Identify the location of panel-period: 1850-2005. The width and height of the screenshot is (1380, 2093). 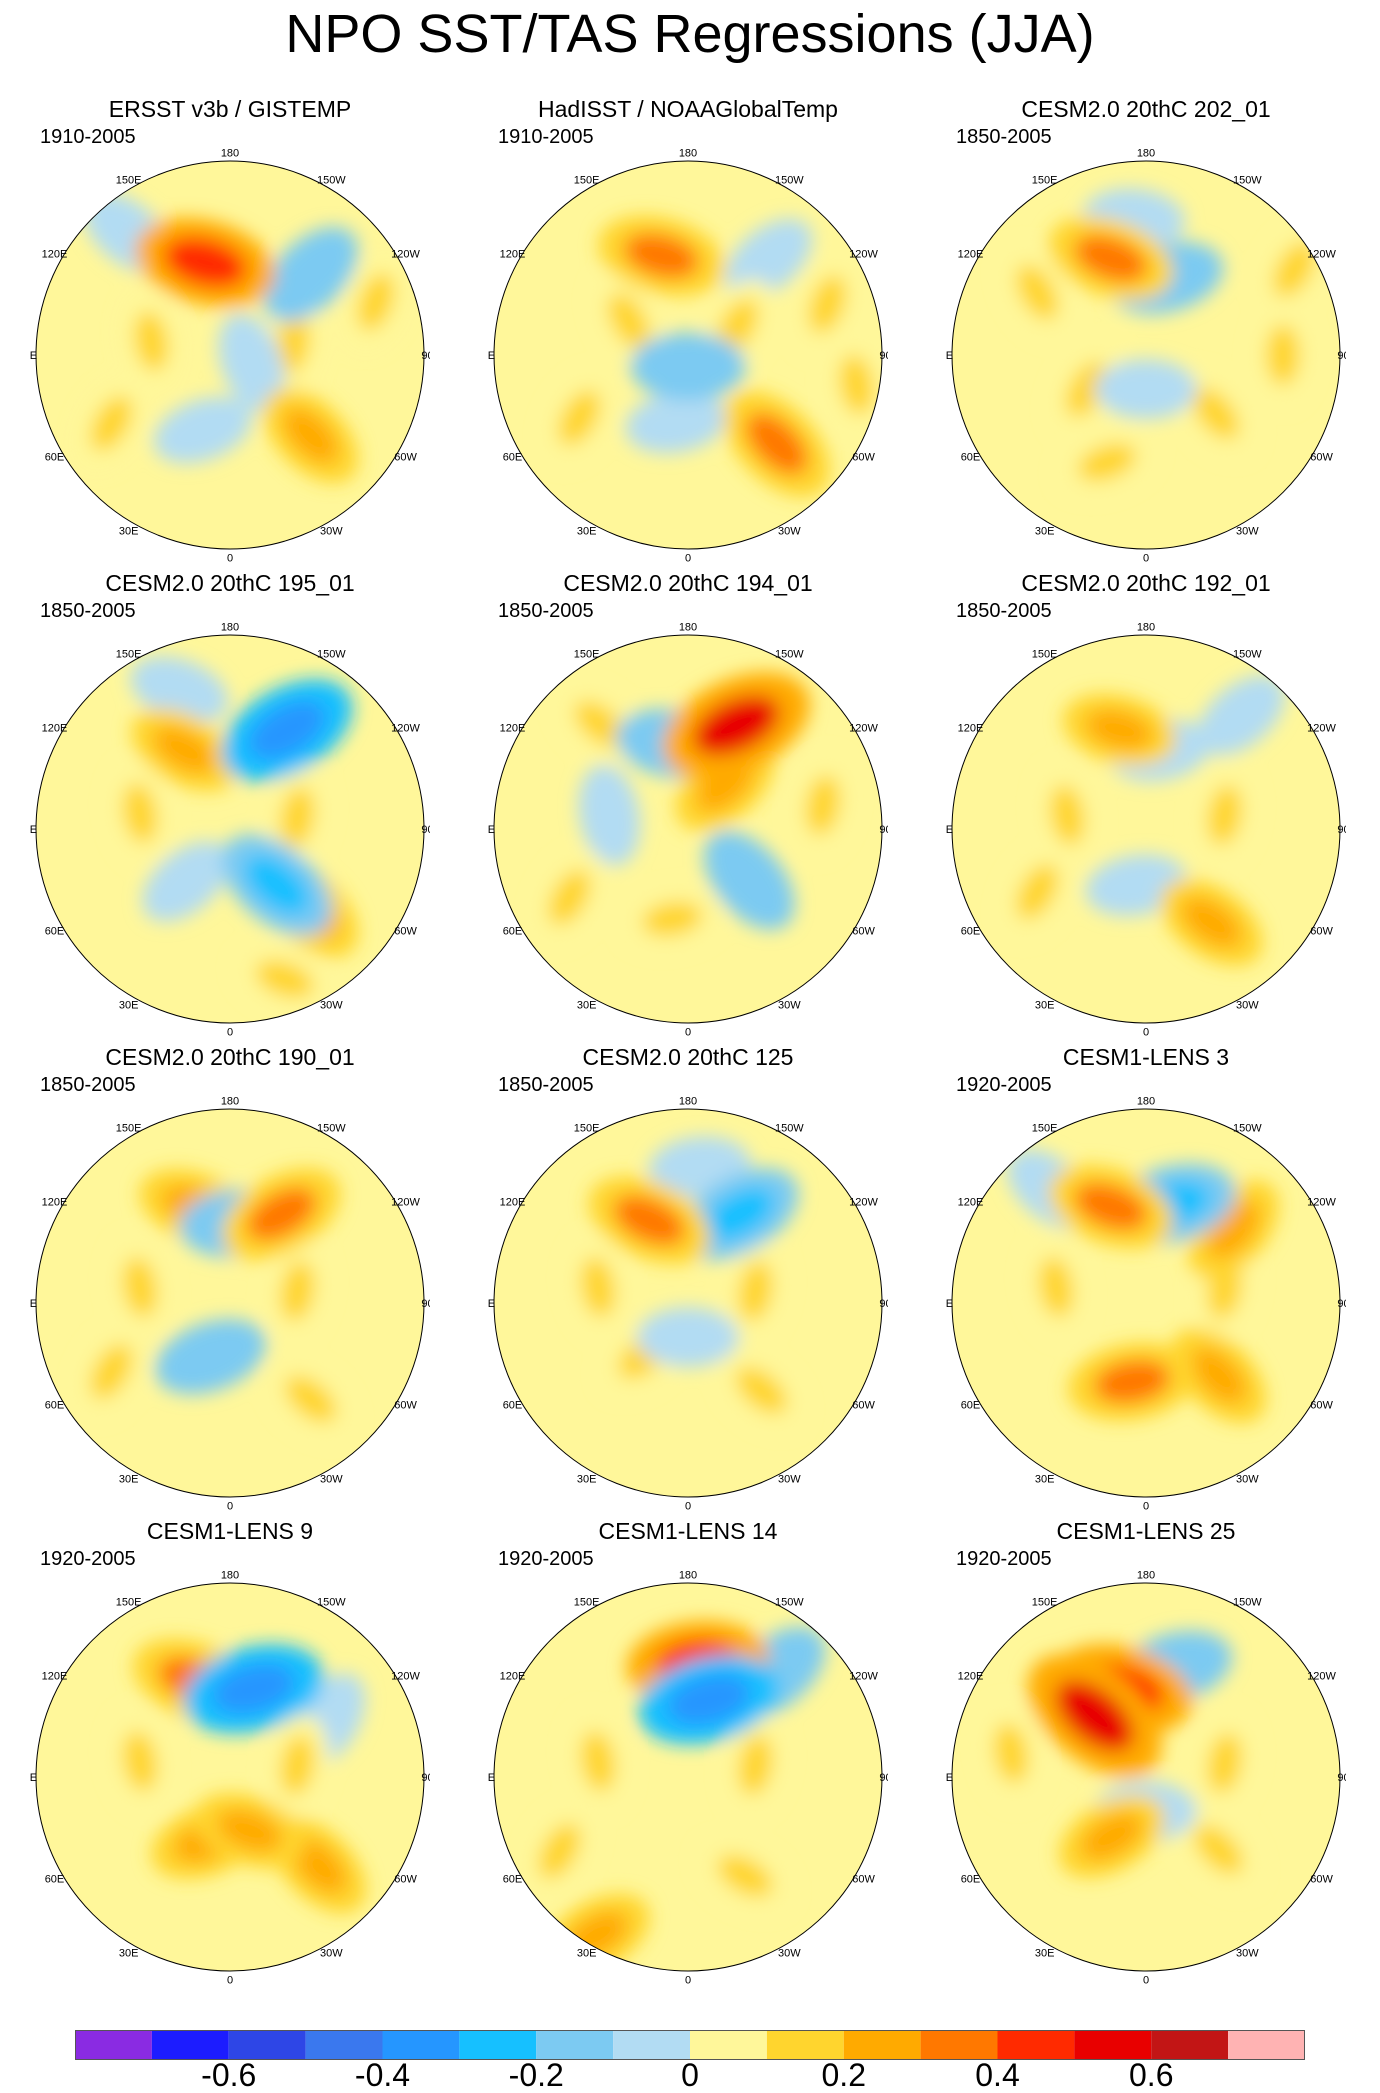
(88, 611).